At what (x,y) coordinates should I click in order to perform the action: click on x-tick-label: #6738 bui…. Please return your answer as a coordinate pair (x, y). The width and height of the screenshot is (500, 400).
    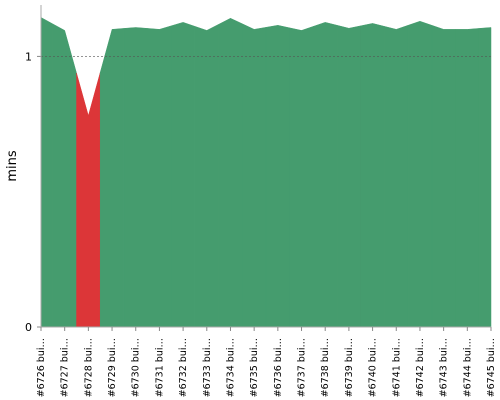
    Looking at the image, I should click on (325, 367).